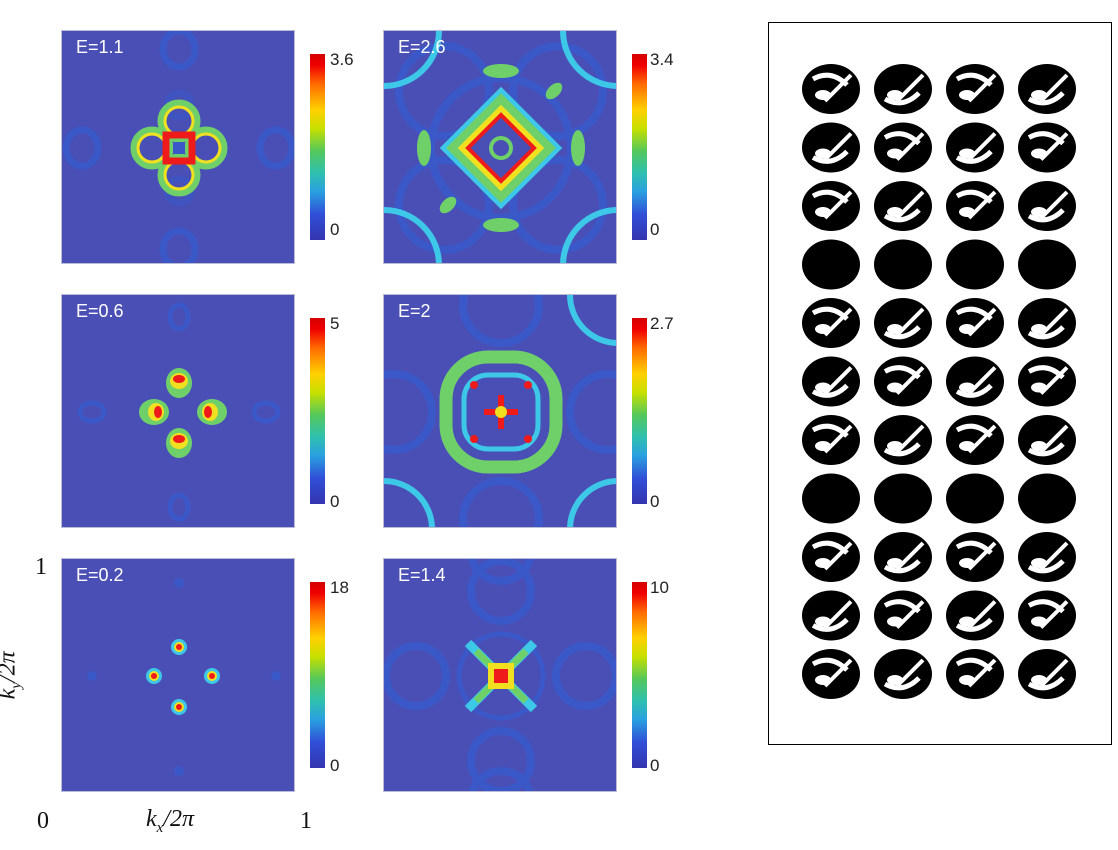  What do you see at coordinates (342, 59) in the screenshot?
I see `colorbar-max-label: 3.6` at bounding box center [342, 59].